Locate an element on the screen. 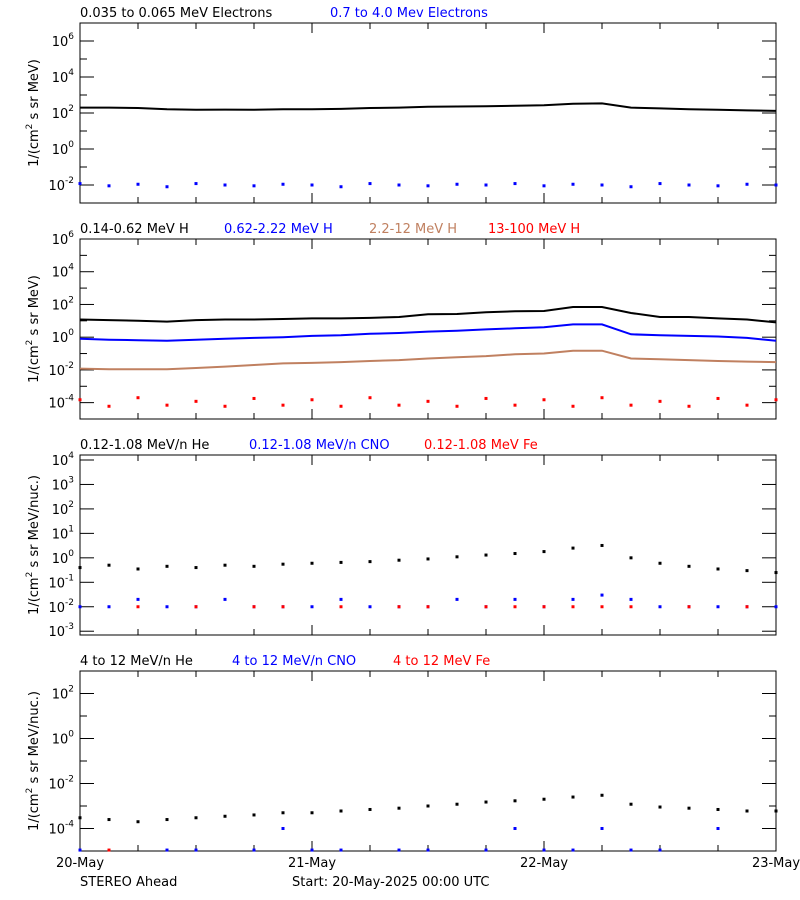 The image size is (800, 900). y-tick-label: 10⁻³ is located at coordinates (61, 631).